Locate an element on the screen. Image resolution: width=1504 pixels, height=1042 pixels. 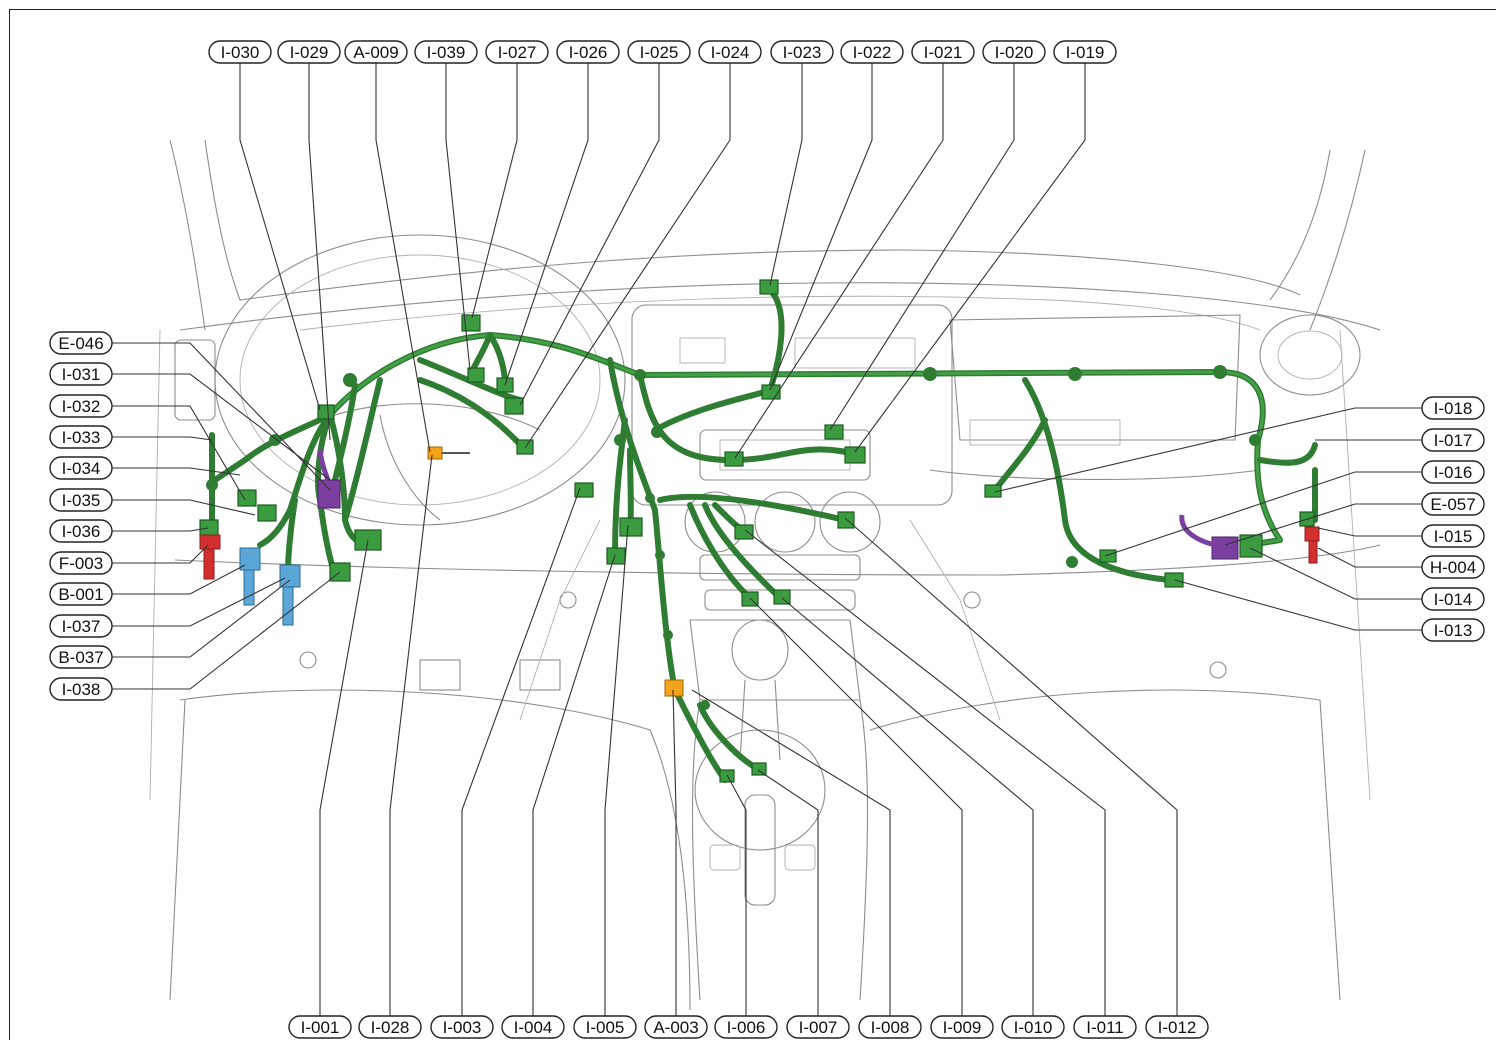
label-i-038-text: I-038 is located at coordinates (81, 689).